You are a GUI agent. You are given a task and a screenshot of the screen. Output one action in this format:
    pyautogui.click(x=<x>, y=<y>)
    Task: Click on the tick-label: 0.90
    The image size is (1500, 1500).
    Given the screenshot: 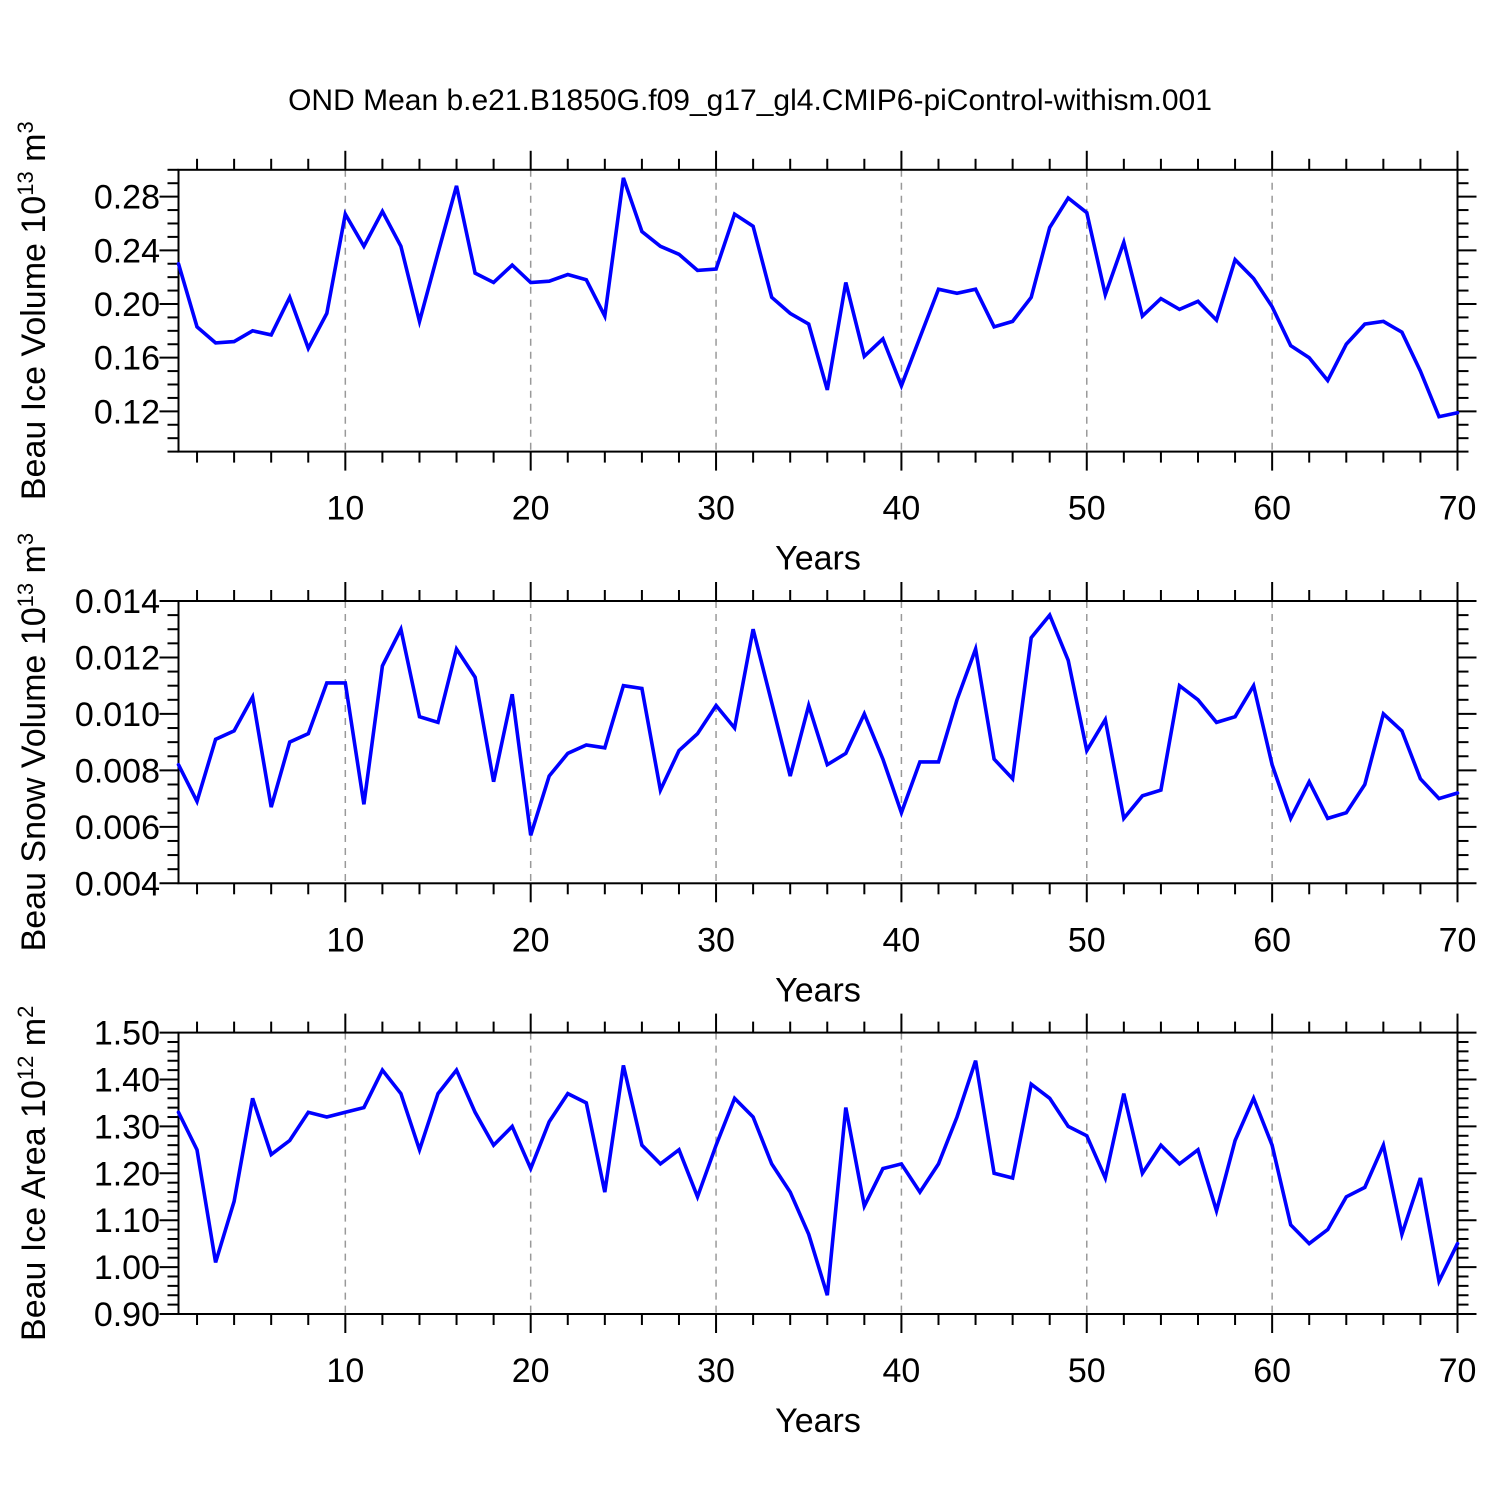 What is the action you would take?
    pyautogui.click(x=127, y=1315)
    